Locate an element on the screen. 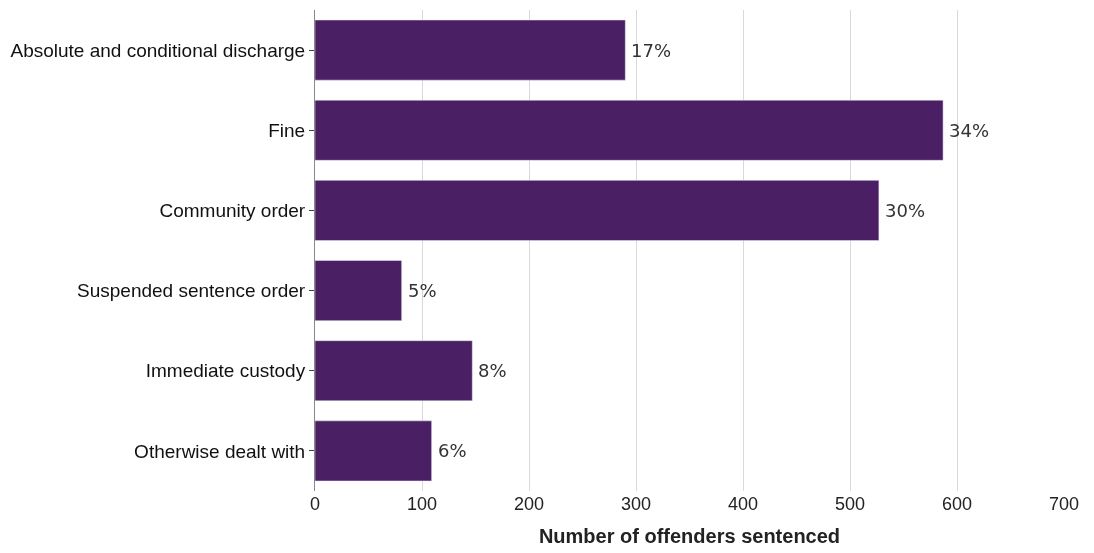 Image resolution: width=1094 pixels, height=553 pixels. y-tick-label: Immediate custody is located at coordinates (225, 371).